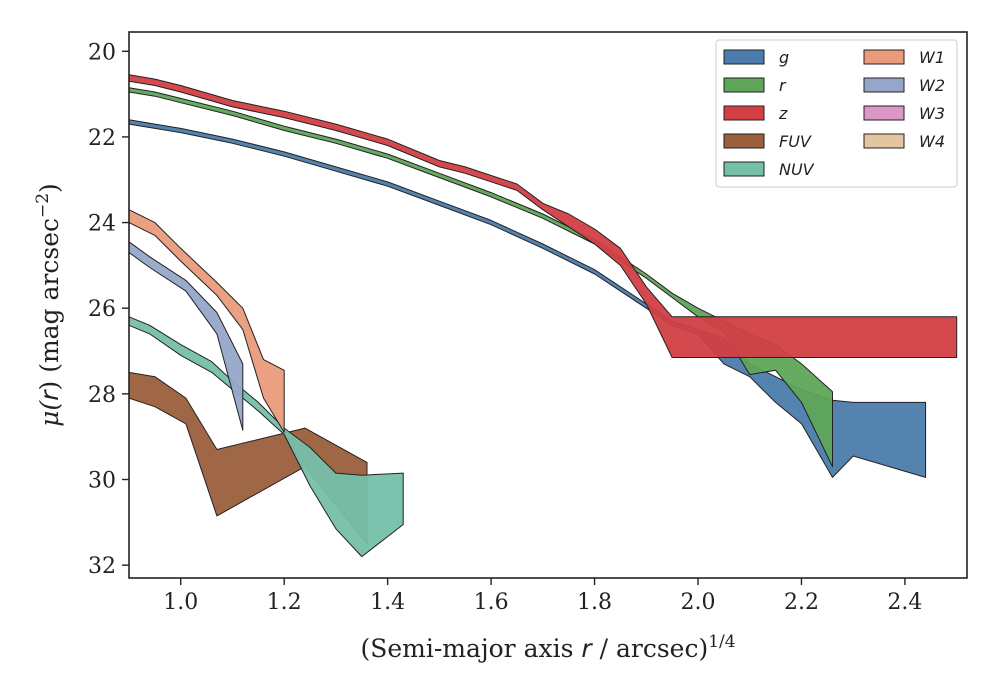 This screenshot has height=700, width=1000. I want to click on legend: grz FUV NUV W1 W2 W3 W4, so click(836, 113).